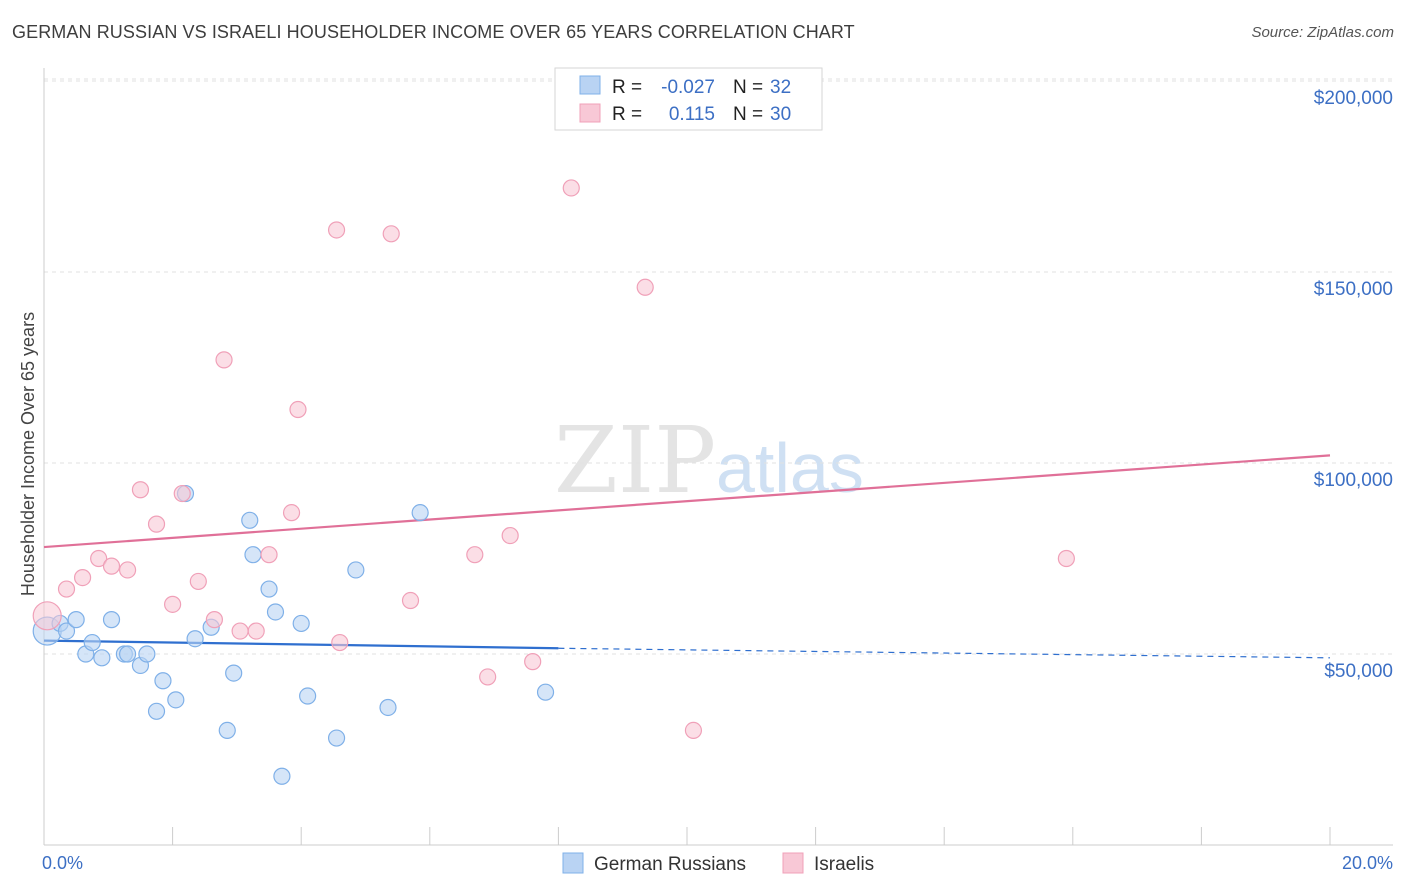 This screenshot has height=892, width=1406. Describe the element at coordinates (780, 87) in the screenshot. I see `stats-n-value-german-russians: 32` at that location.